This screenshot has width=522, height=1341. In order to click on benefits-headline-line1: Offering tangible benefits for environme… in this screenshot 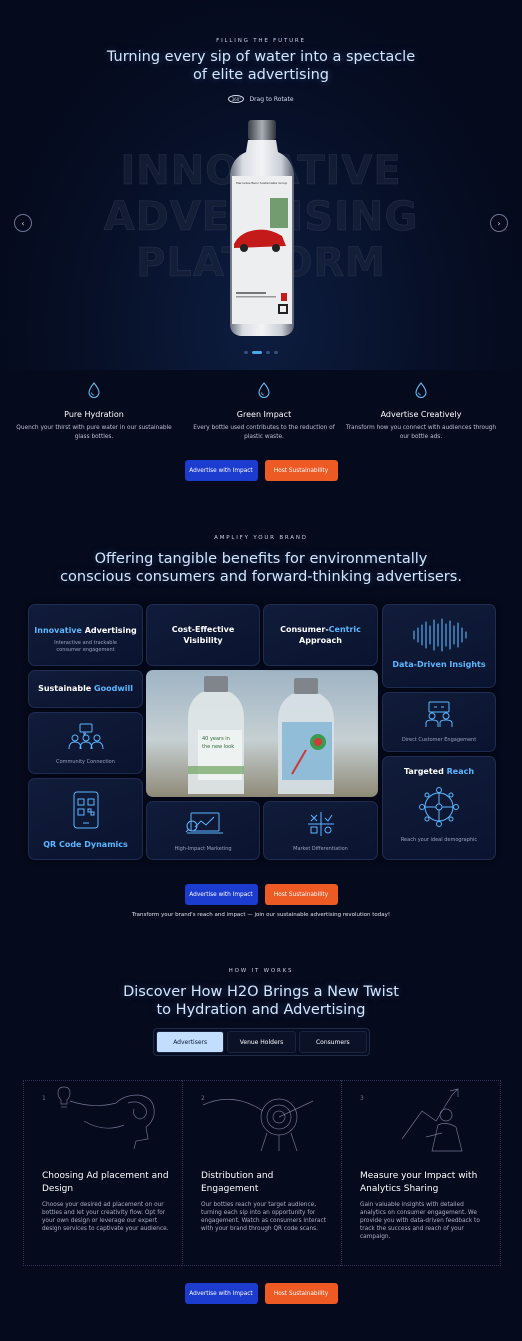, I will do `click(261, 559)`.